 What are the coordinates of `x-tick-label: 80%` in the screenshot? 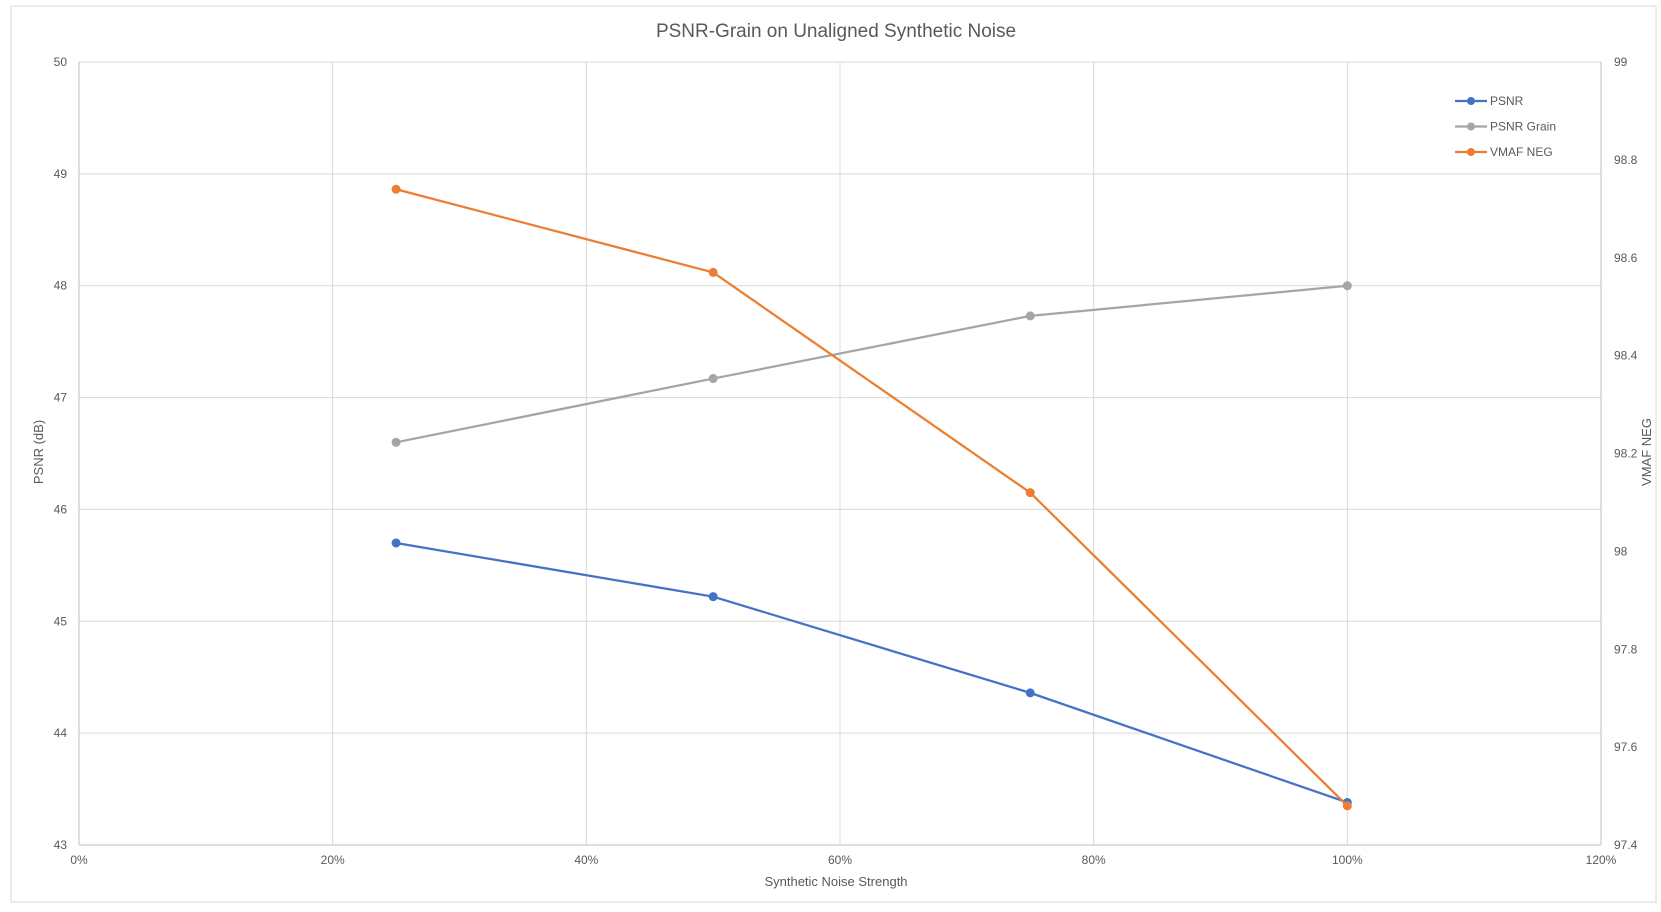 It's located at (1094, 860).